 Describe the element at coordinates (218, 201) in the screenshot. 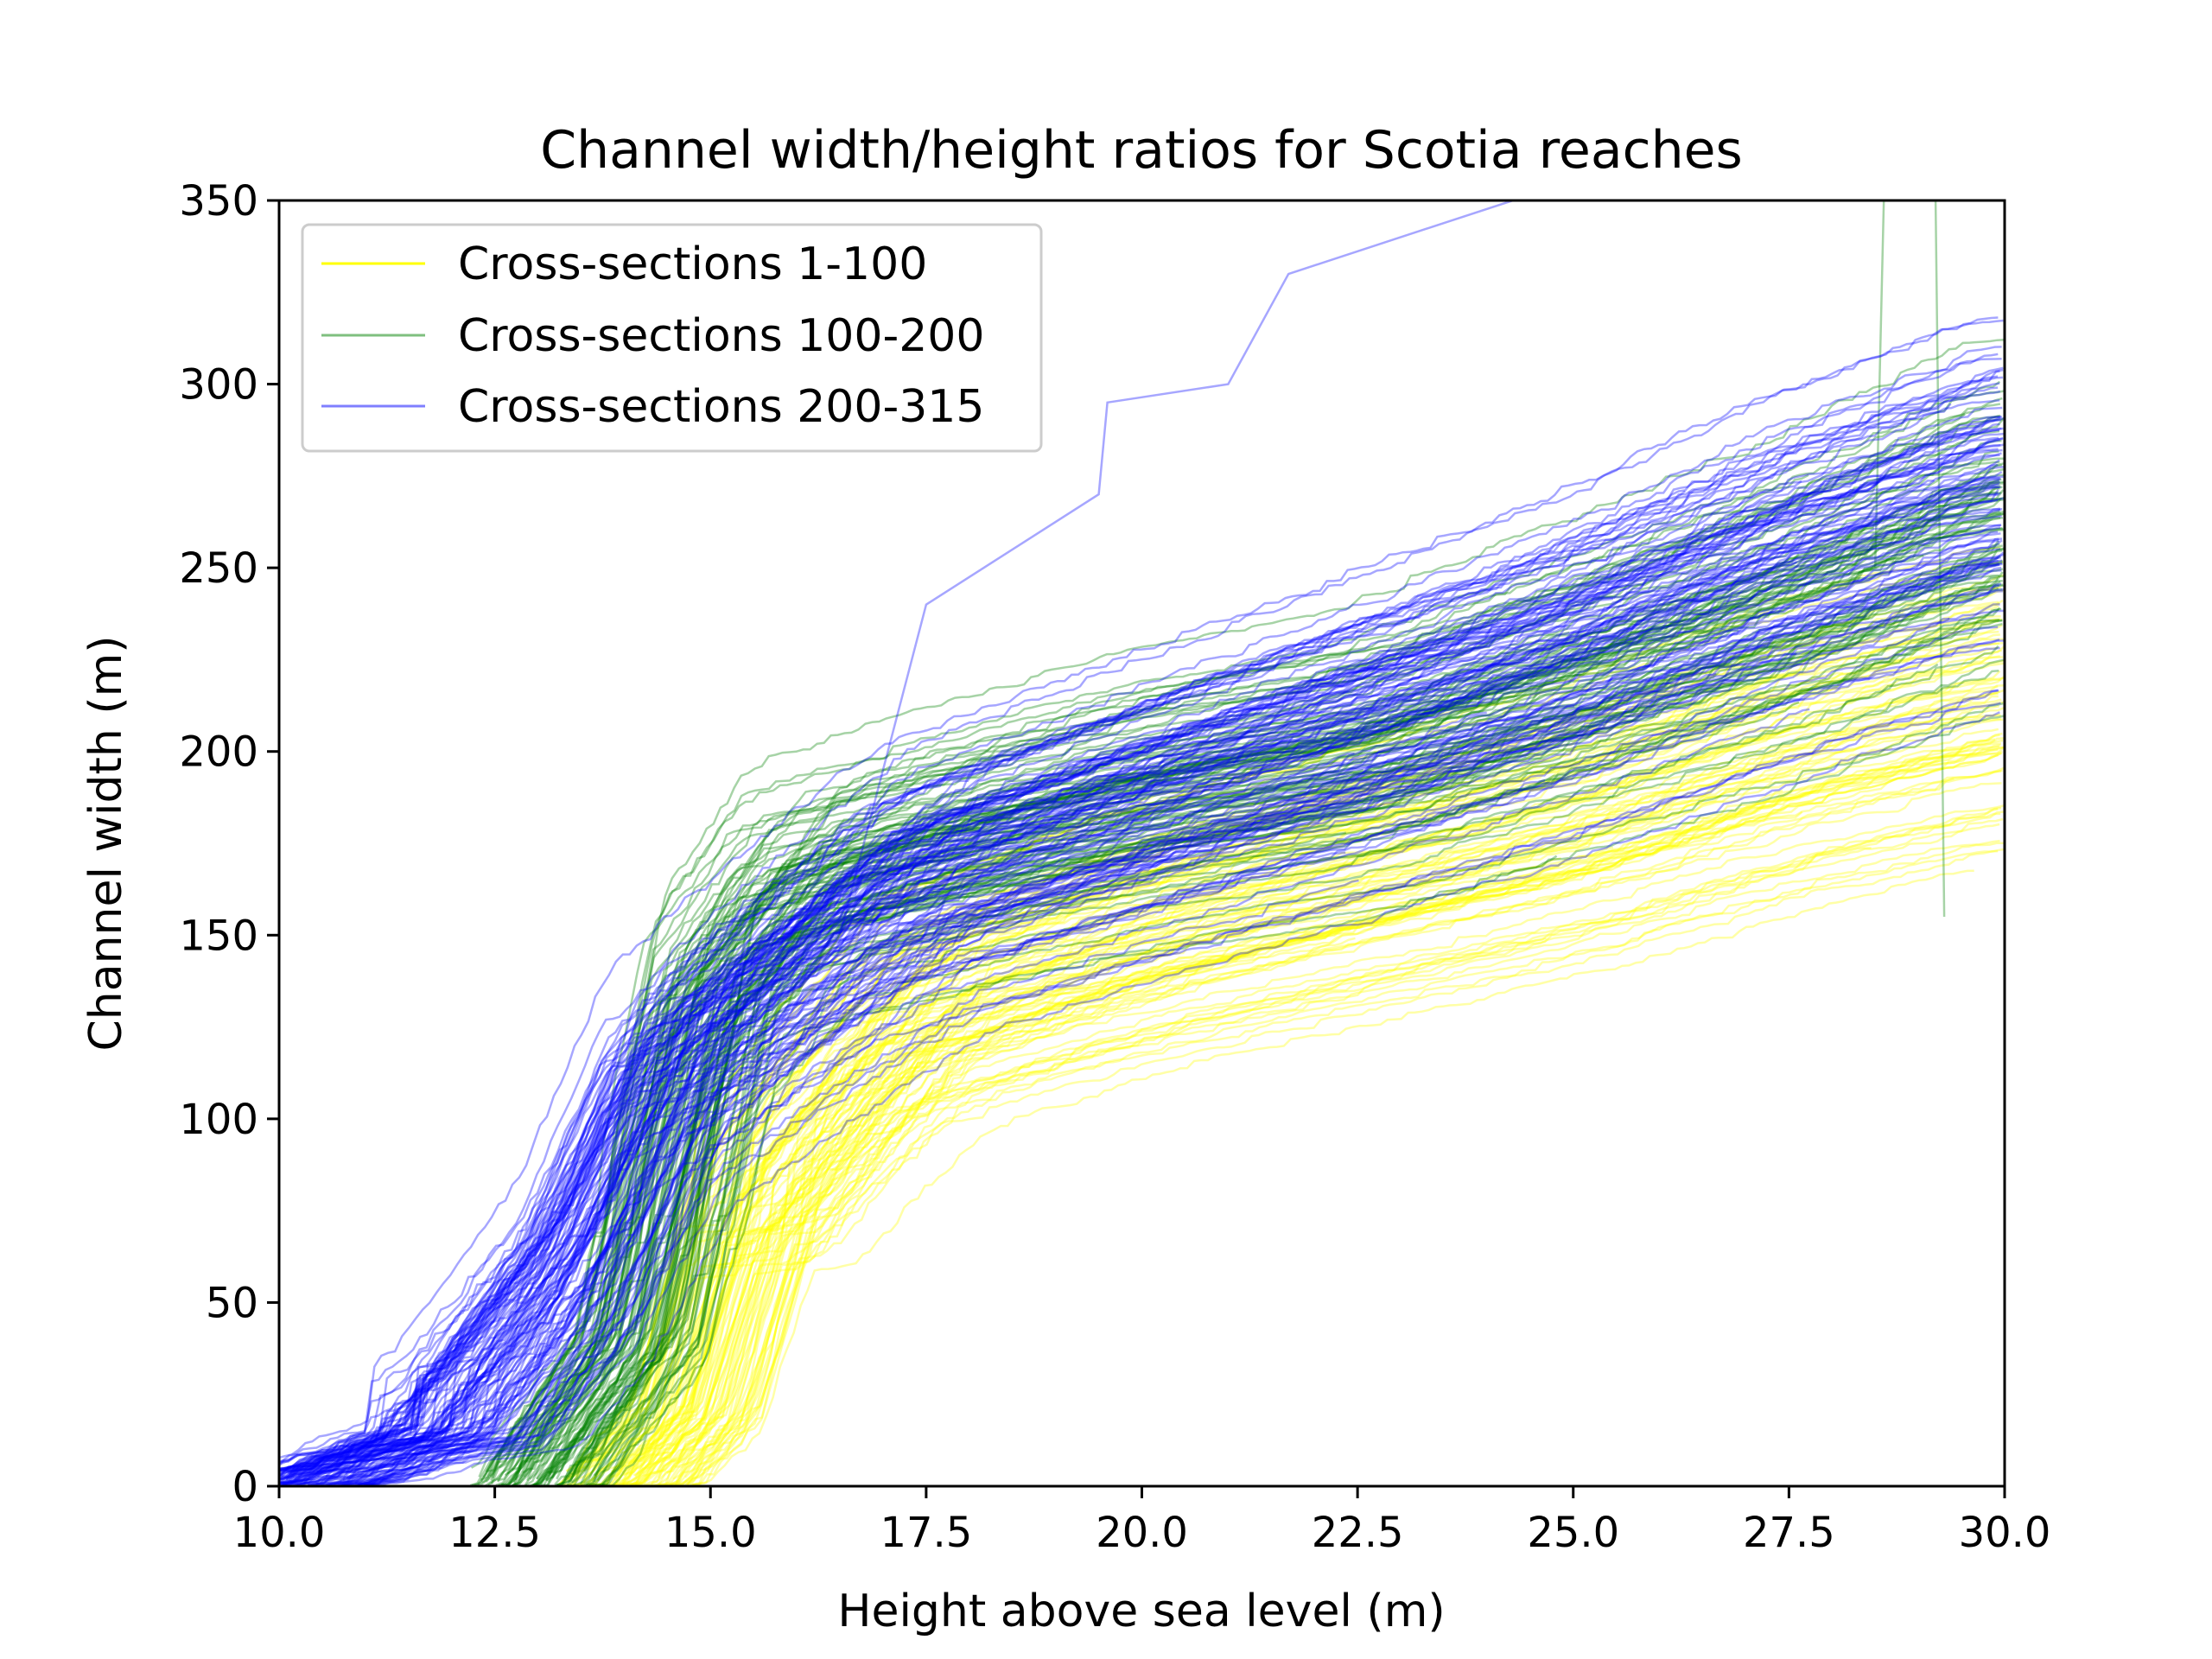

I see `y-tick-label: 350` at that location.